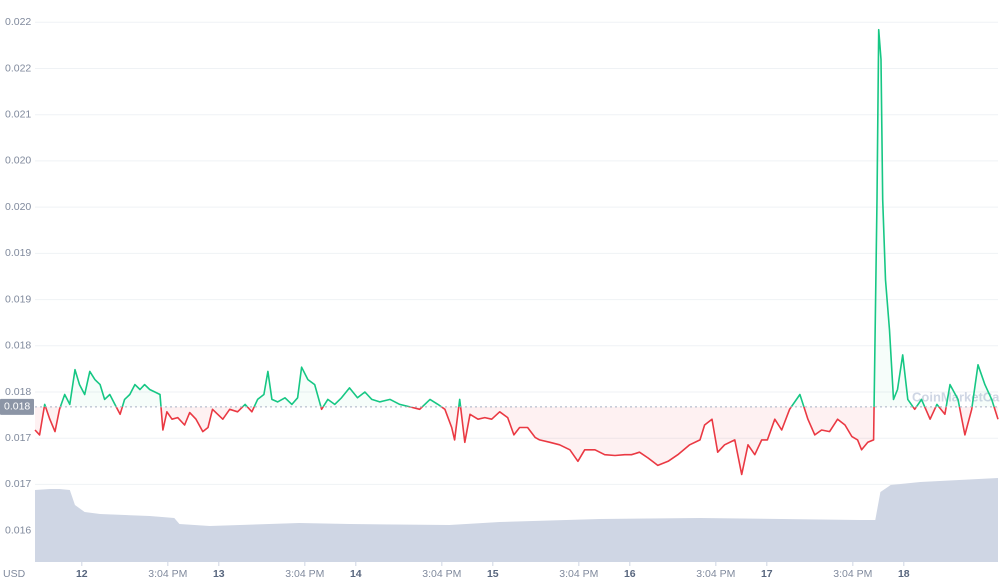  I want to click on baseline-label: 0.018, so click(17, 407).